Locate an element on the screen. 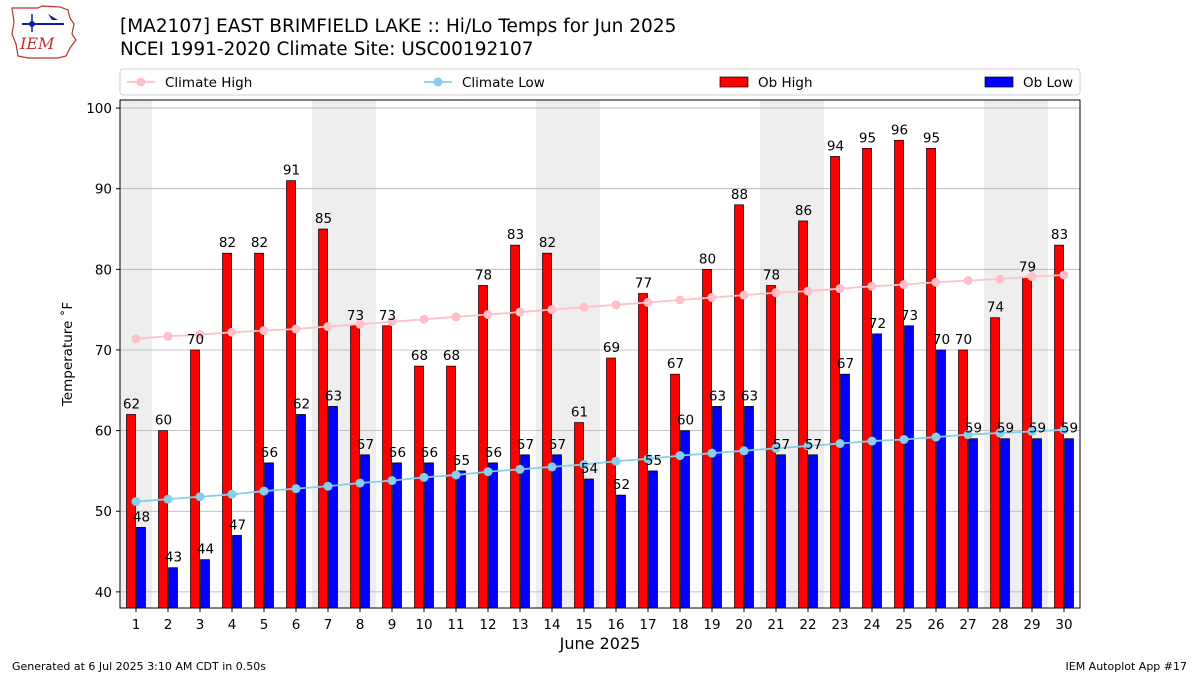 This screenshot has width=1200, height=675. data-label-high: 88 is located at coordinates (739, 195).